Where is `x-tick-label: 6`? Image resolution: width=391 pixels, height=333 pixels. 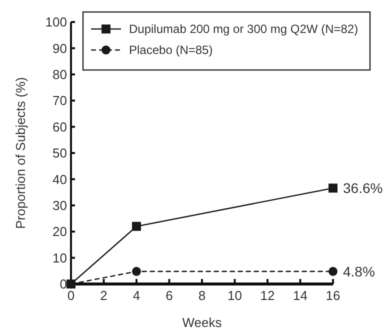 x-tick-label: 6 is located at coordinates (169, 295).